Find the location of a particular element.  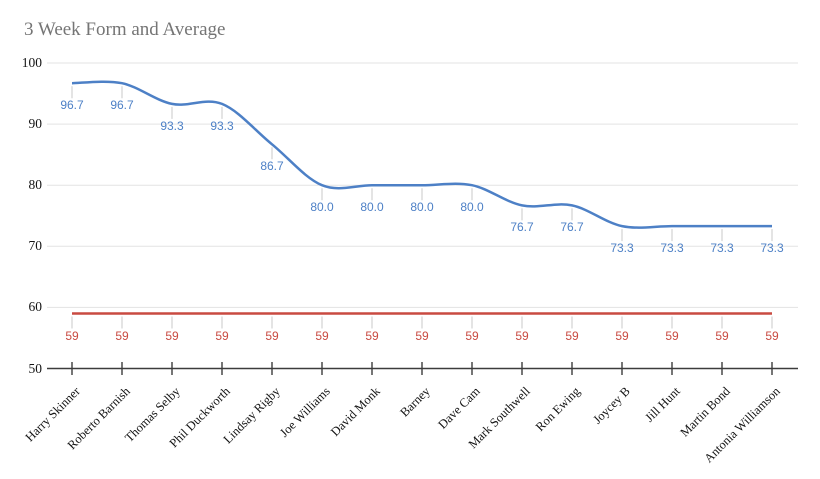

y-axis-tick-label: 70 is located at coordinates (35, 246).